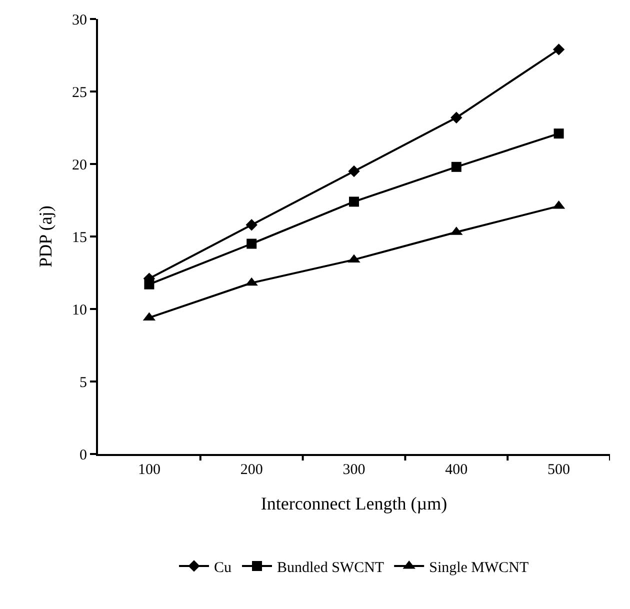  I want to click on x-tick-label: 100, so click(149, 470).